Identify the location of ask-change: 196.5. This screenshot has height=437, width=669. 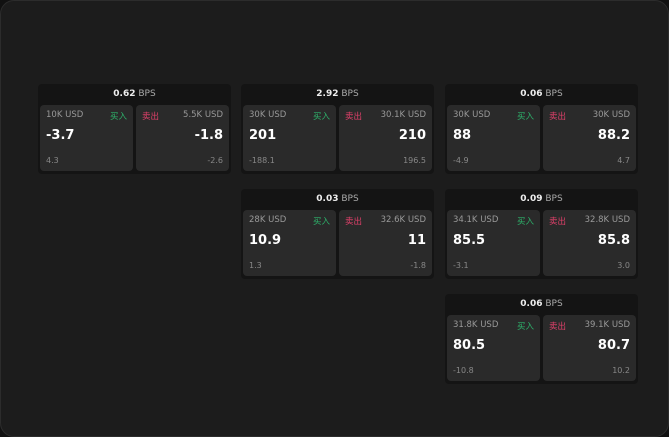
(414, 160).